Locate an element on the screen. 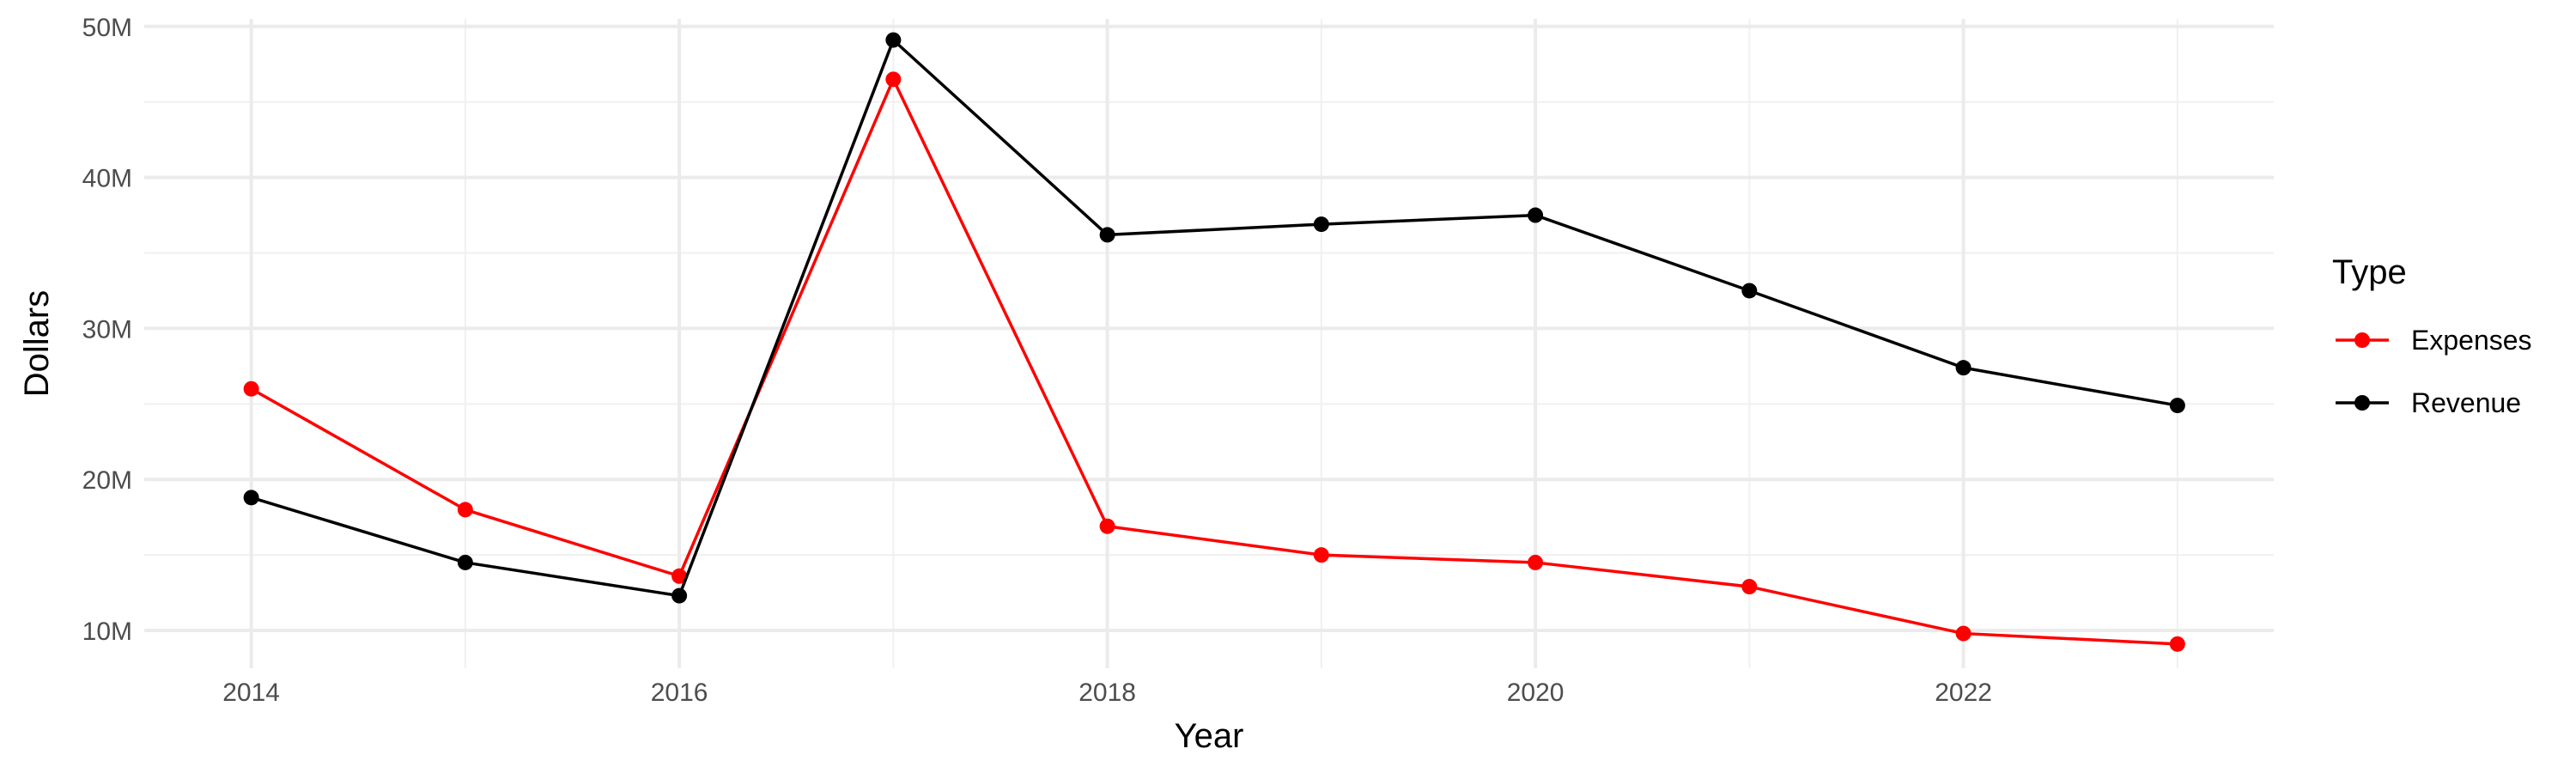  legend: Type Expenses Revenue is located at coordinates (2432, 335).